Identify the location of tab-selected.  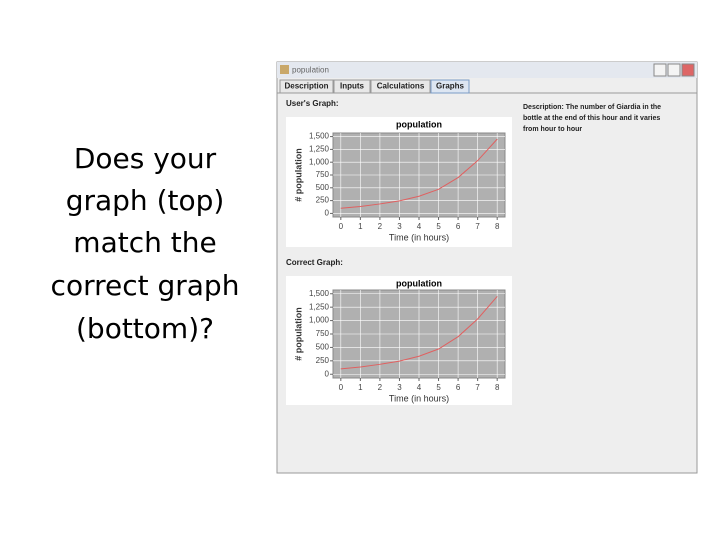
(450, 86).